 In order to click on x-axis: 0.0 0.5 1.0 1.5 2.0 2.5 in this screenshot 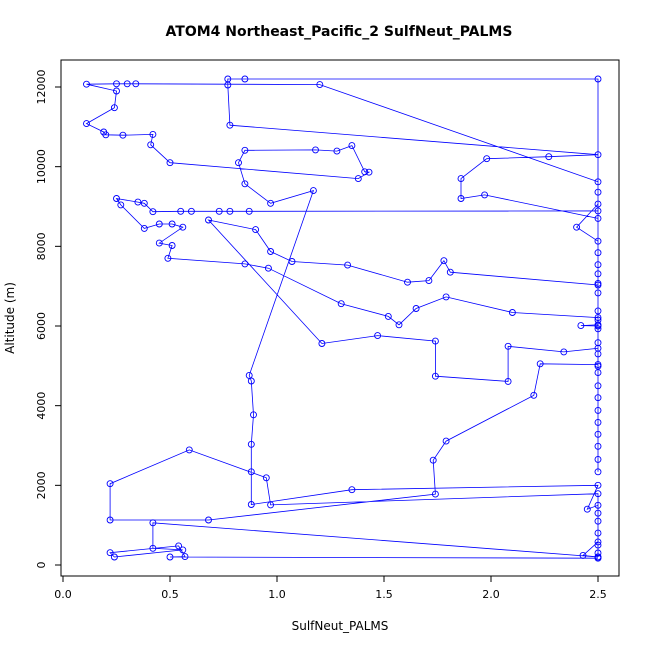, I will do `click(330, 588)`.